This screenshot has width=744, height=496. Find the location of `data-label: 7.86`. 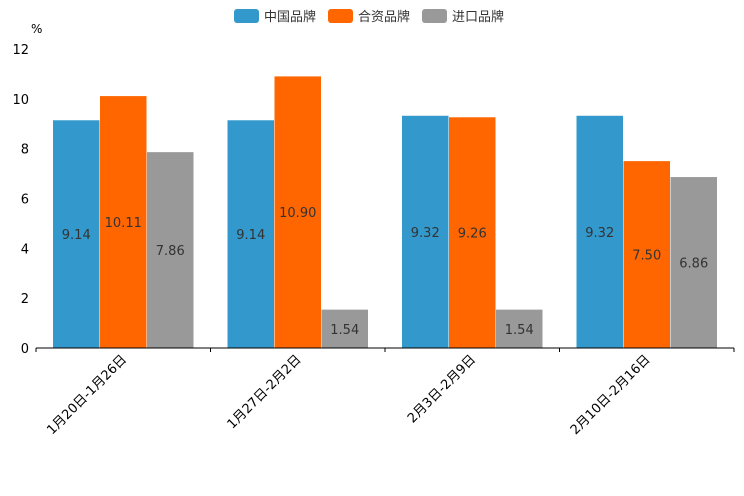

data-label: 7.86 is located at coordinates (170, 251).